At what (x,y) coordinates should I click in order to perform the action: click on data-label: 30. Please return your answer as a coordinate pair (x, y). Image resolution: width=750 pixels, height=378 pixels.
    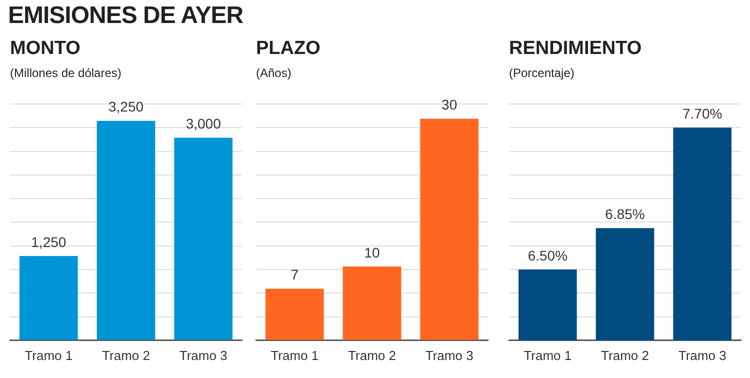
    Looking at the image, I should click on (450, 104).